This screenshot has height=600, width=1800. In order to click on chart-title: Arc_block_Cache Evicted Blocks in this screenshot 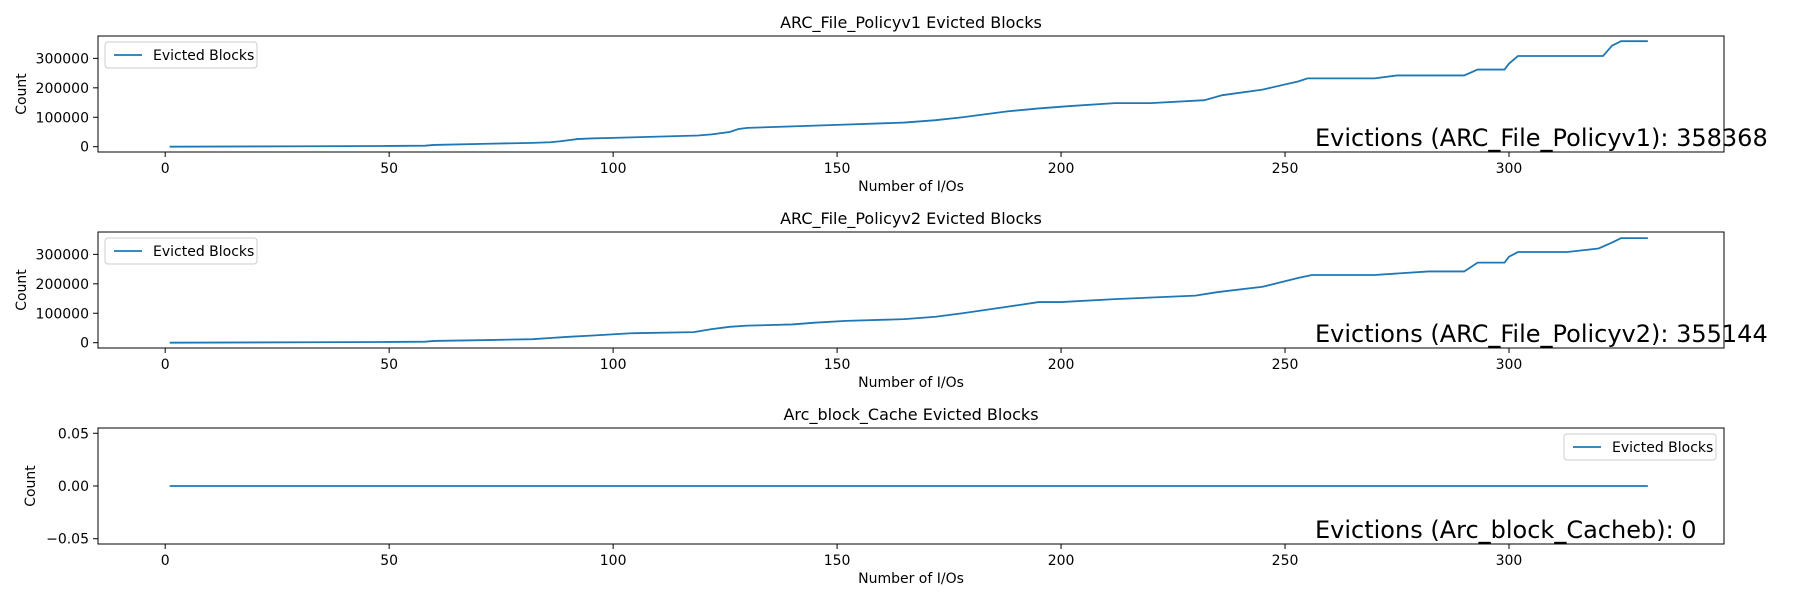, I will do `click(910, 415)`.